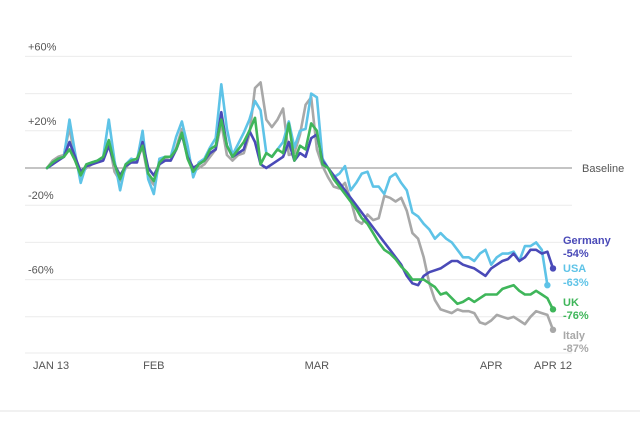 The image size is (640, 436). I want to click on end-labels: Italy-87% USA -63% Germany-54% UK-76%, so click(587, 295).